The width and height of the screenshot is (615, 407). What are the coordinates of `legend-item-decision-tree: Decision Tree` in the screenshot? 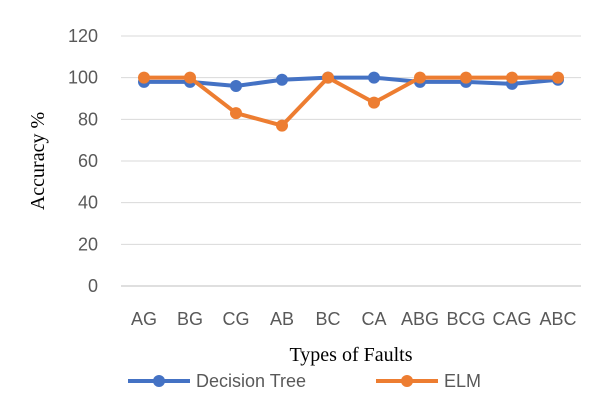 It's located at (217, 381).